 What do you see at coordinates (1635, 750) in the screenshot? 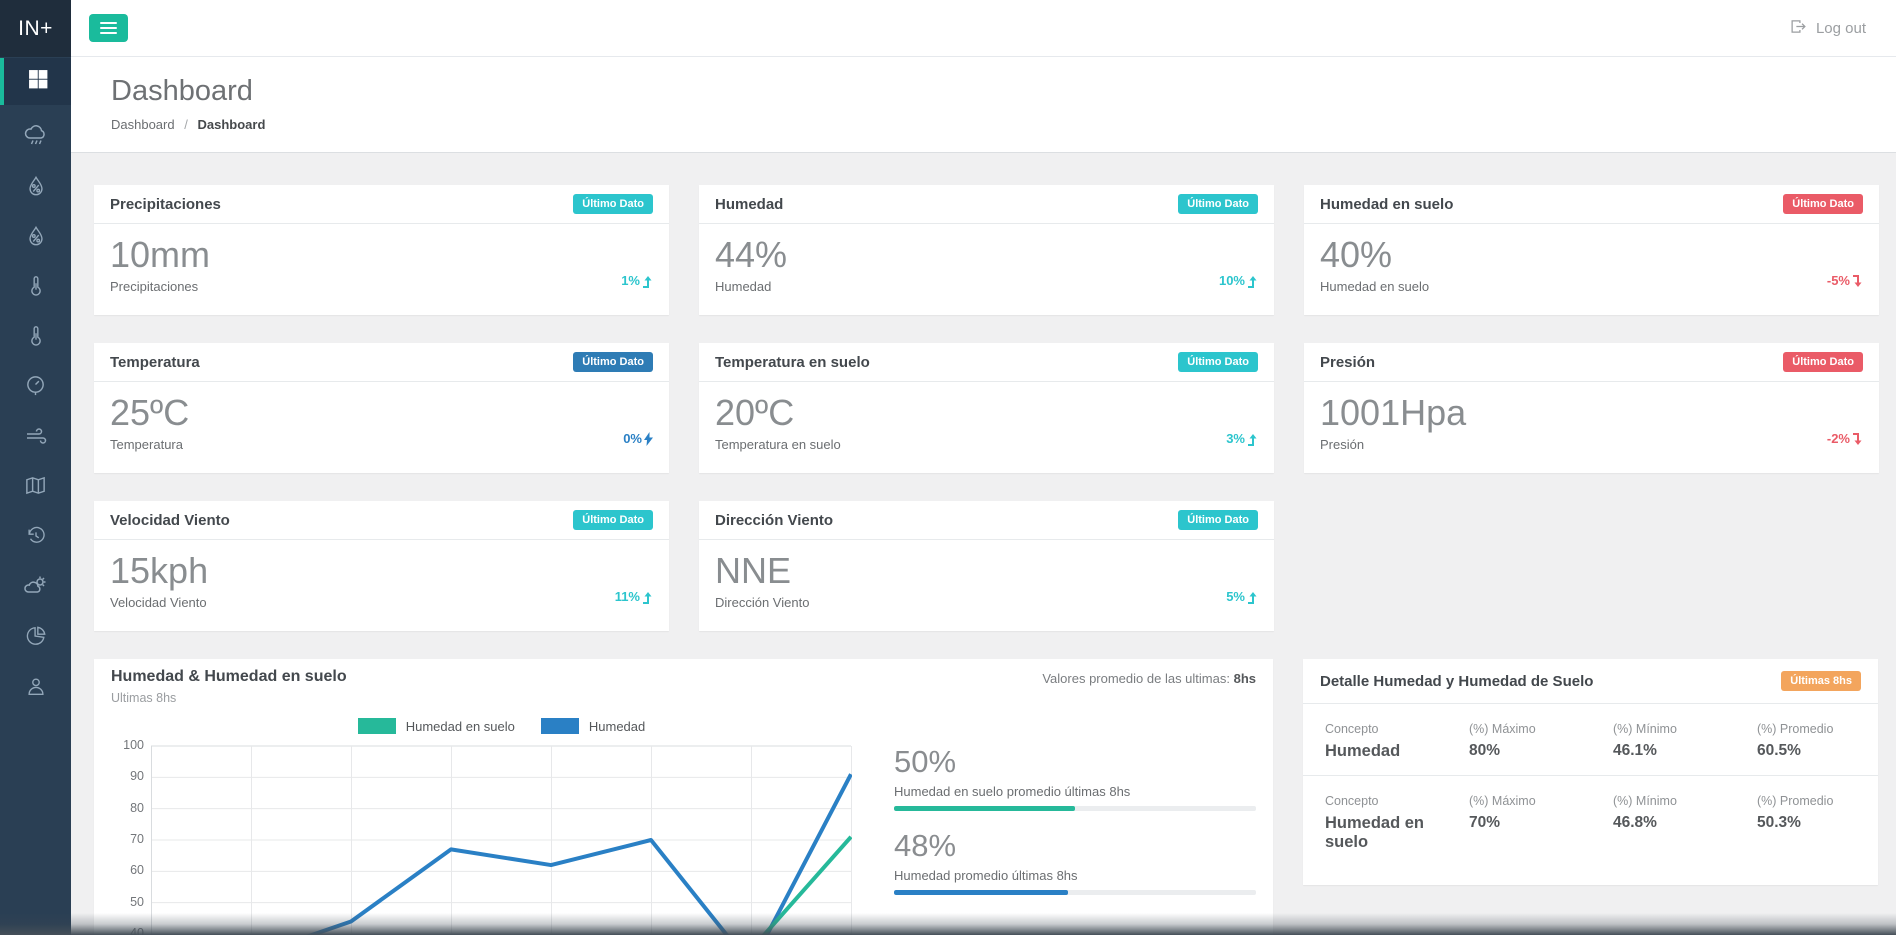
I see `row-minimo: 46.1%` at bounding box center [1635, 750].